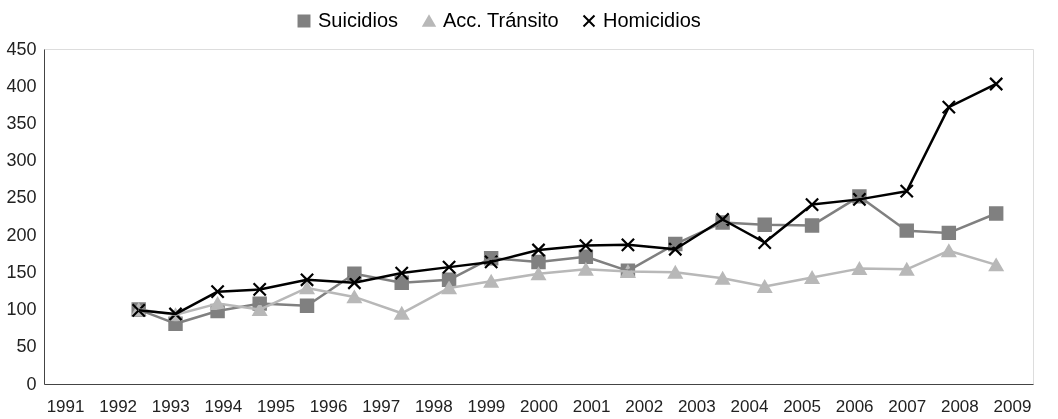 The image size is (1058, 419). I want to click on y-tick-label: 100, so click(21, 309).